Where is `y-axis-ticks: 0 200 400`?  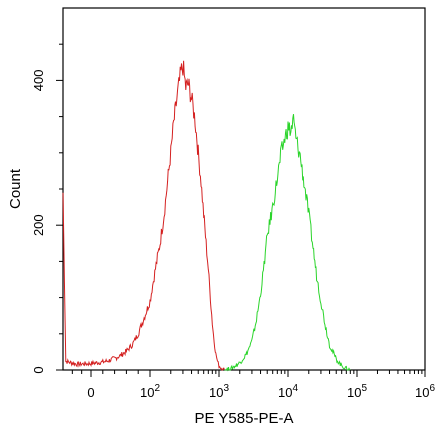 y-axis-ticks: 0 200 400 is located at coordinates (47, 208).